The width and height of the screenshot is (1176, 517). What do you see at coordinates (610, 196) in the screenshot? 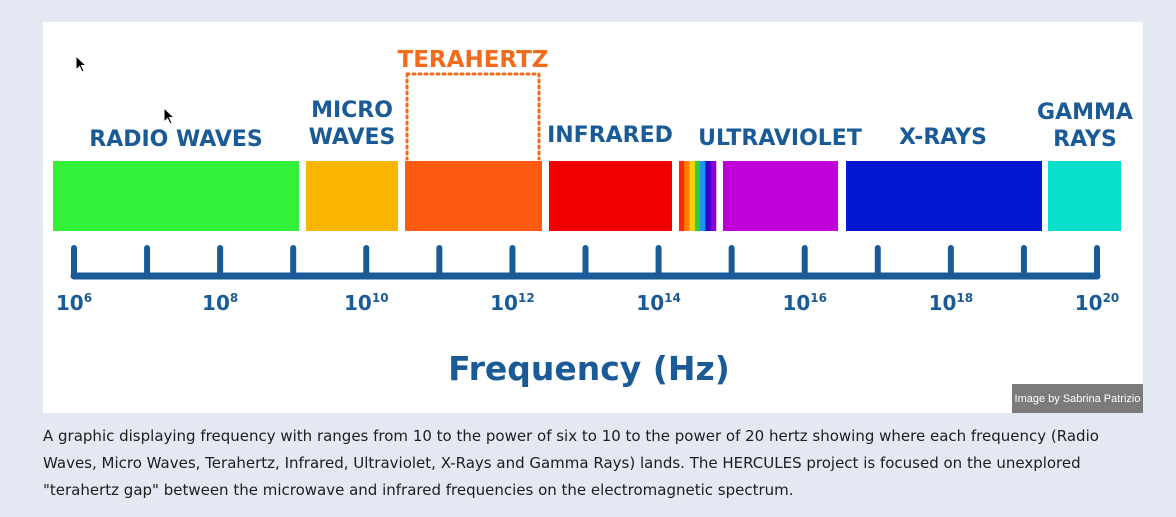
I see `band-infrared` at bounding box center [610, 196].